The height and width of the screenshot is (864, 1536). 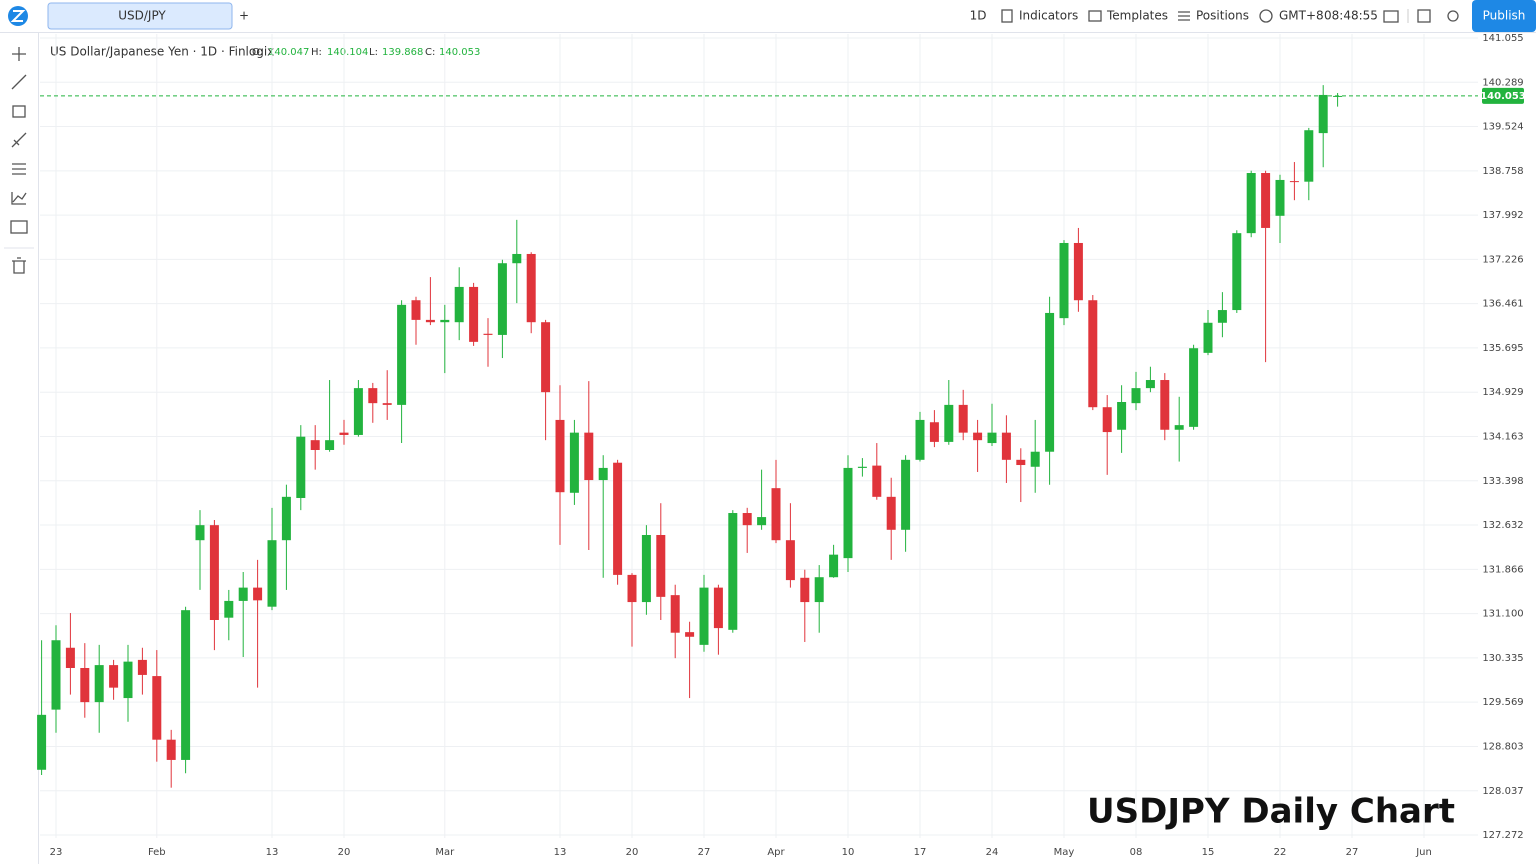 I want to click on fib-tool, so click(x=19, y=140).